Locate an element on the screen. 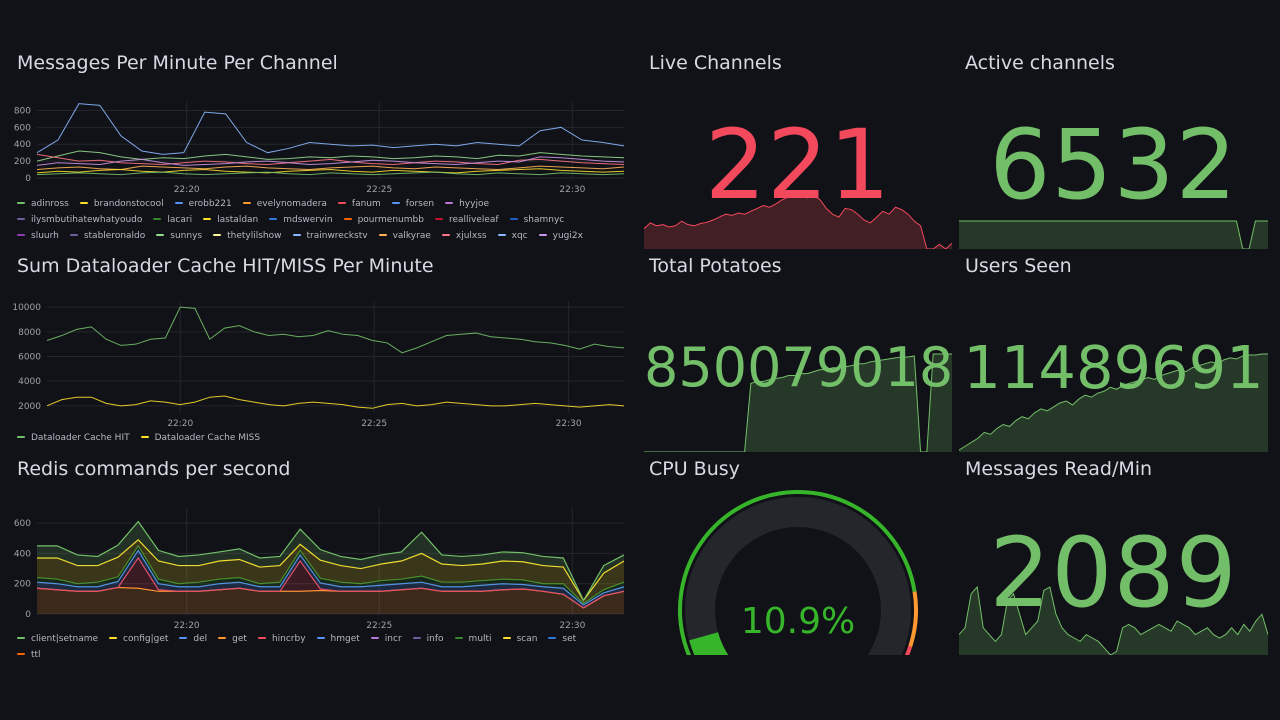  legend-label: shamnyc is located at coordinates (544, 220).